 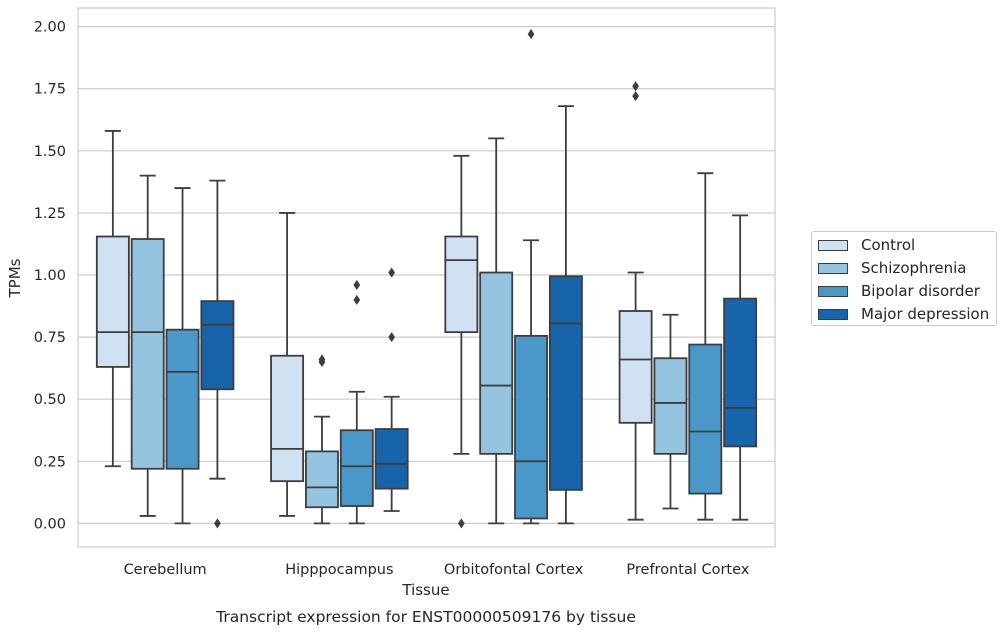 I want to click on y-tick-label: 1.00, so click(x=50, y=276).